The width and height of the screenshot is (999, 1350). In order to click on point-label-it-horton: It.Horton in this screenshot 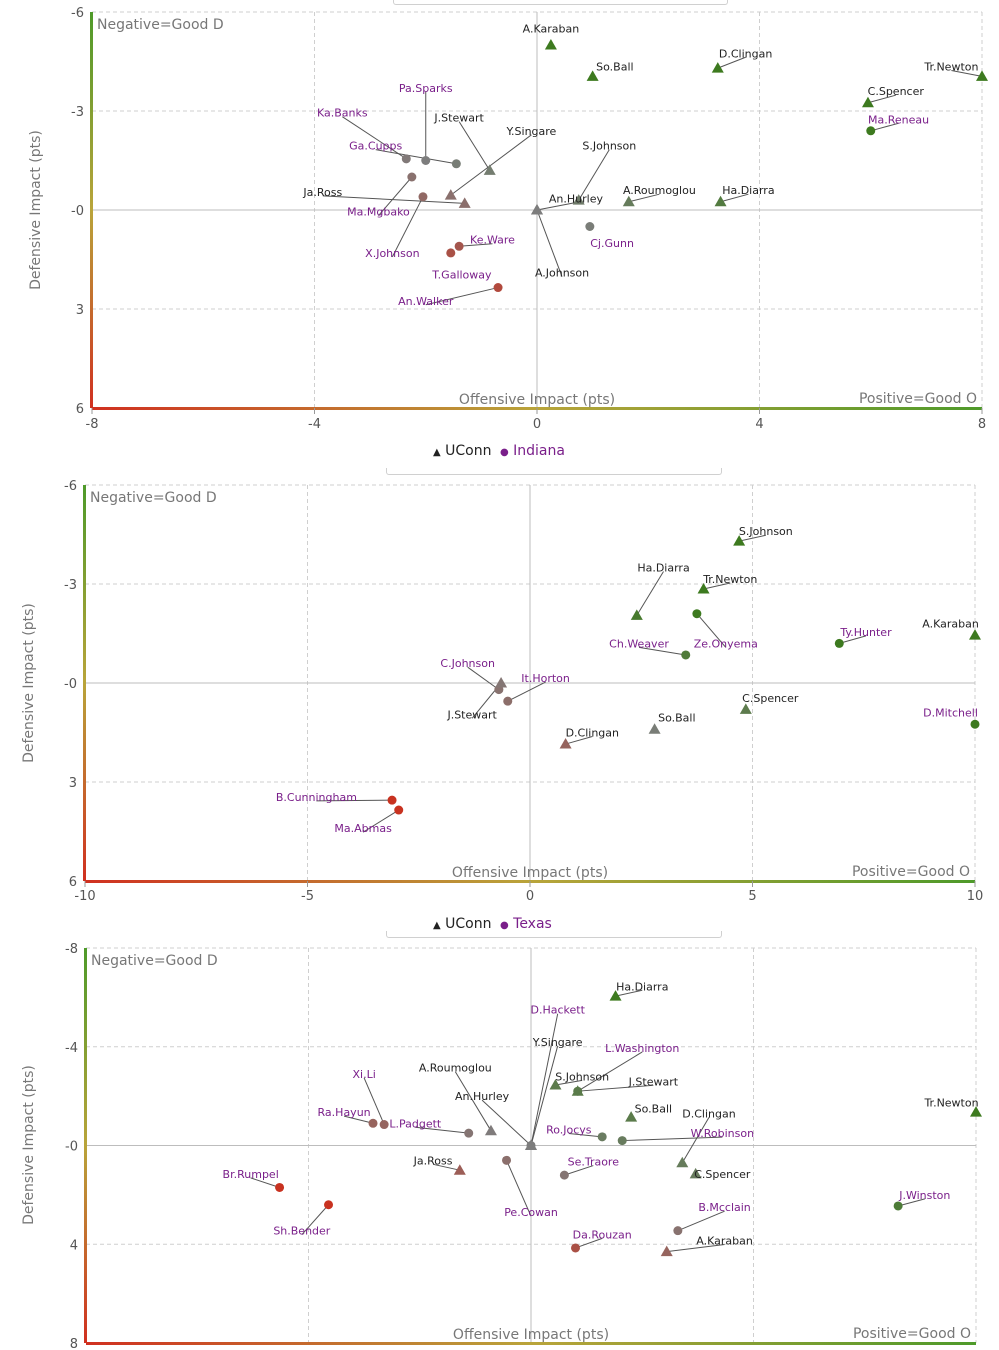, I will do `click(545, 678)`.